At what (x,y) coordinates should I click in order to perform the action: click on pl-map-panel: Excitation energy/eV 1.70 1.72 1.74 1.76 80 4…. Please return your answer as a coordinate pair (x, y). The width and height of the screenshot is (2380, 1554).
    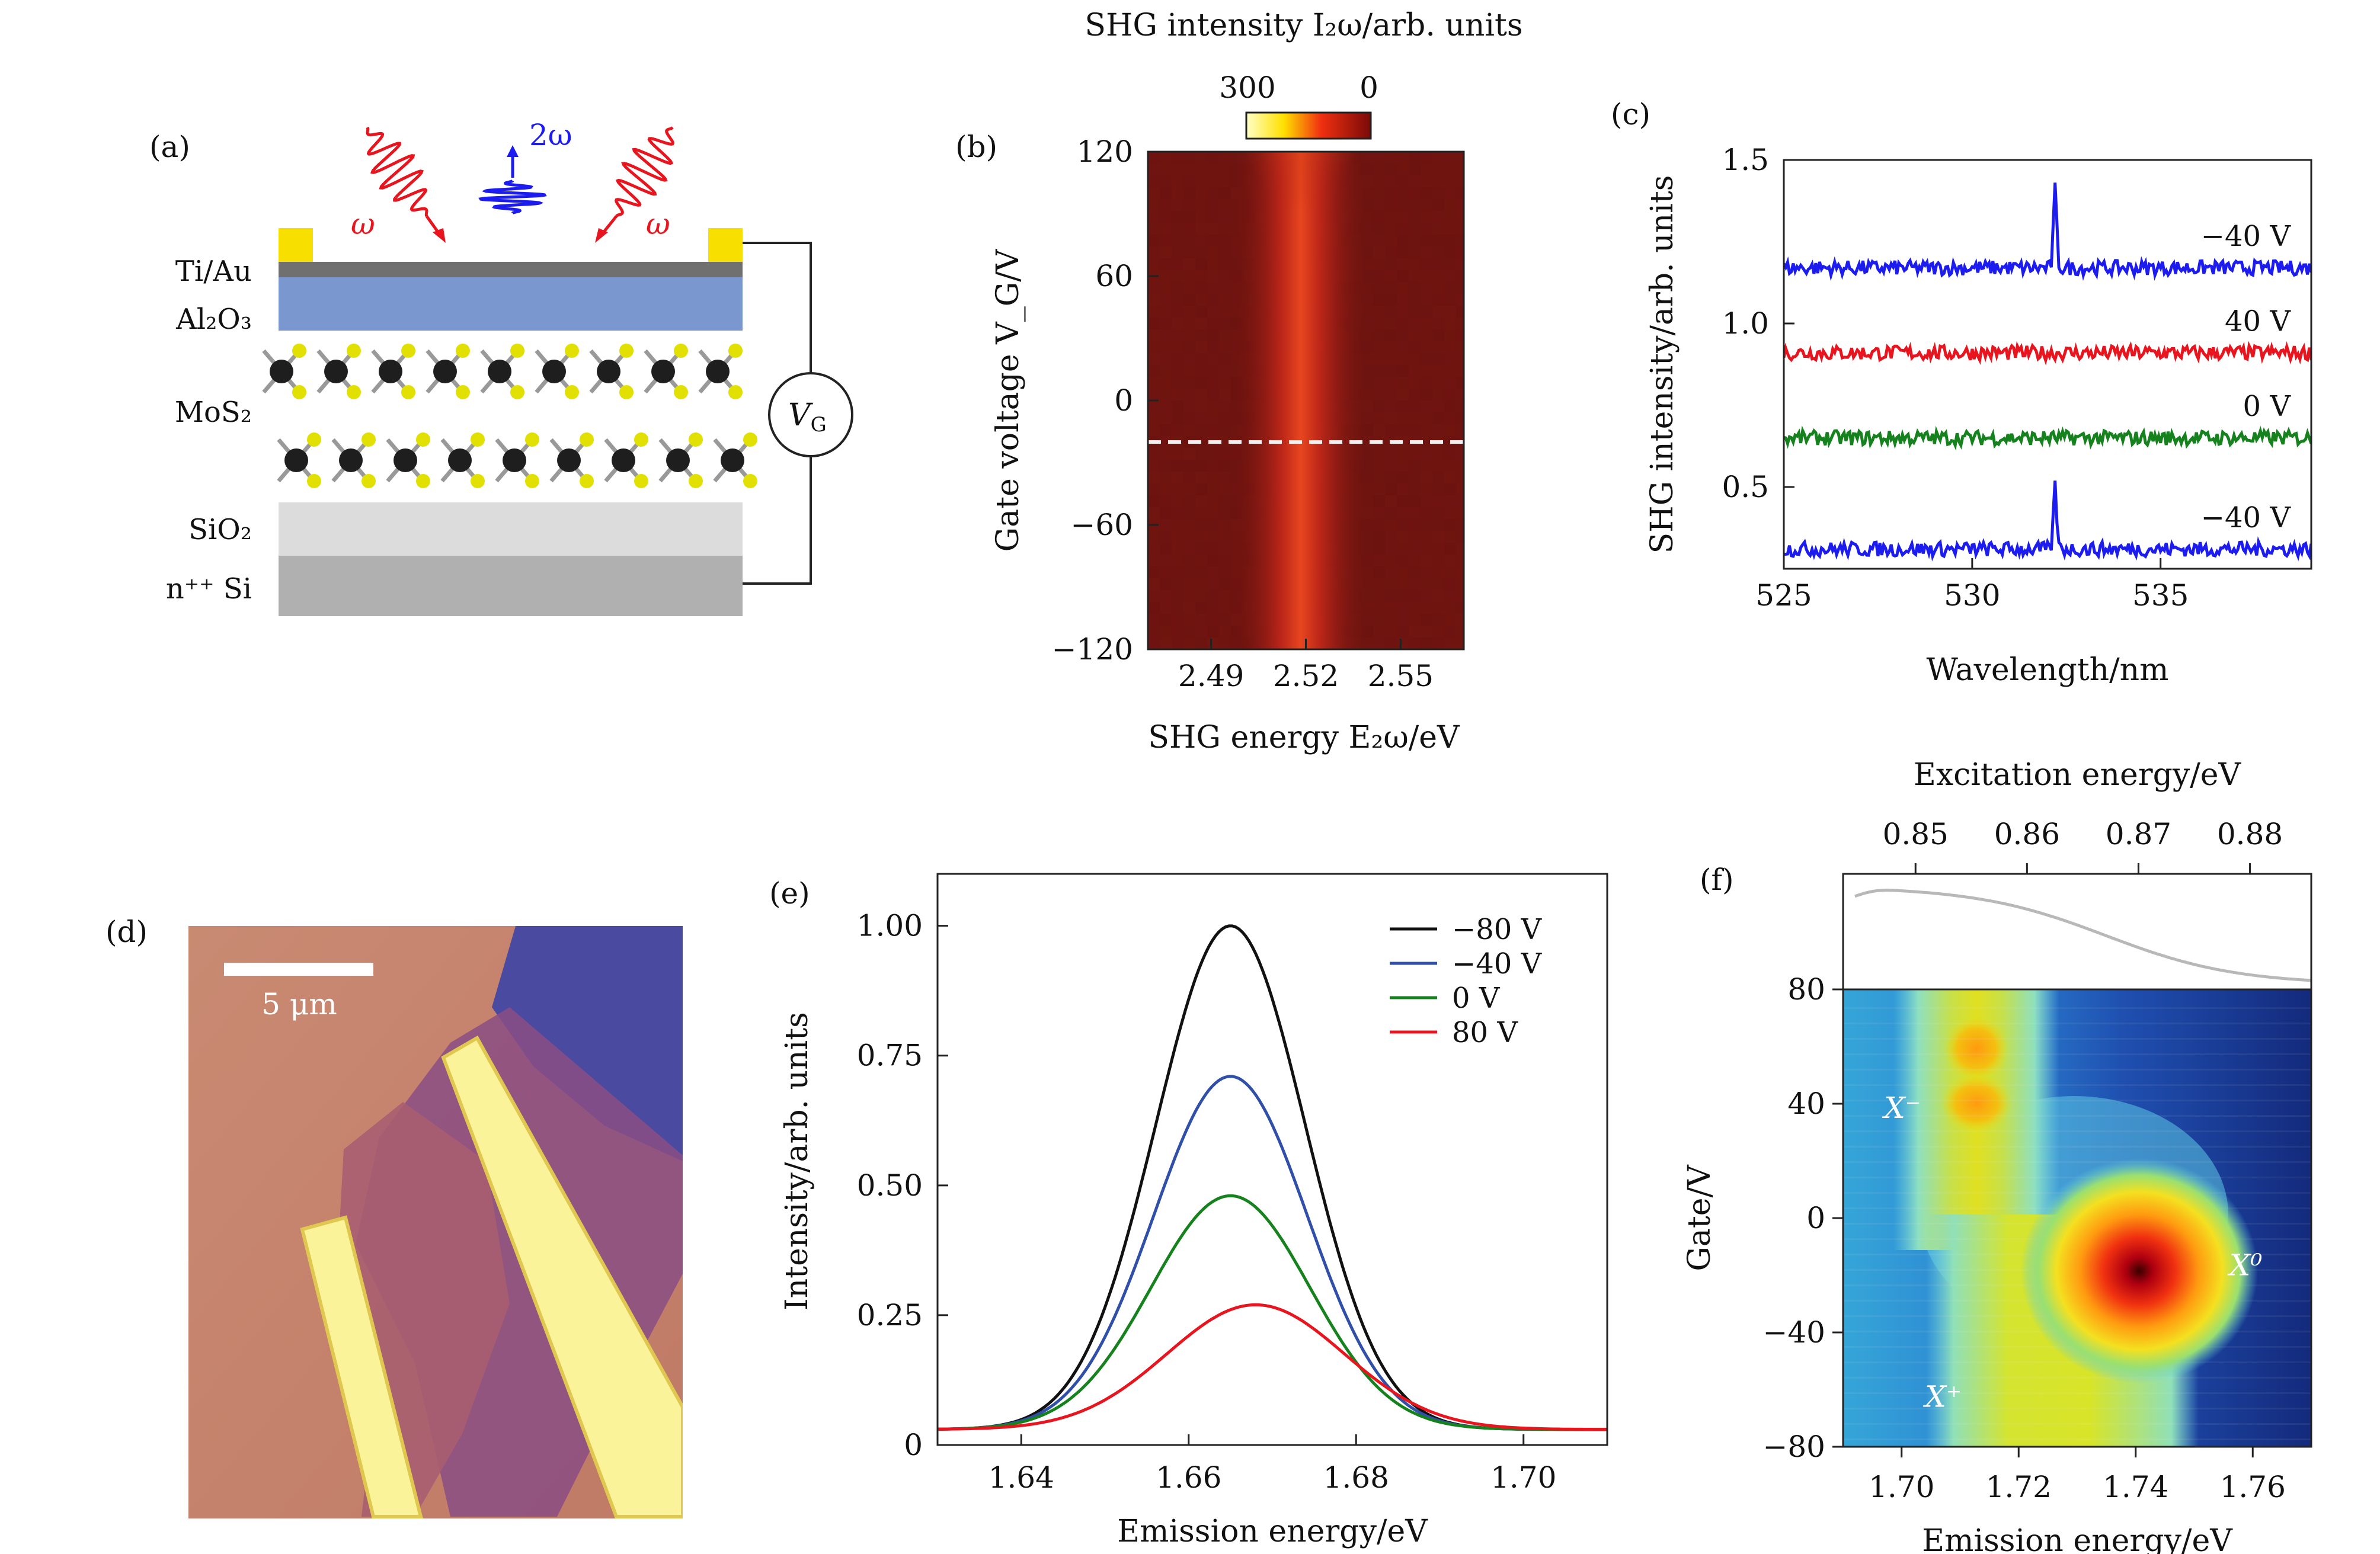
    Looking at the image, I should click on (1997, 1155).